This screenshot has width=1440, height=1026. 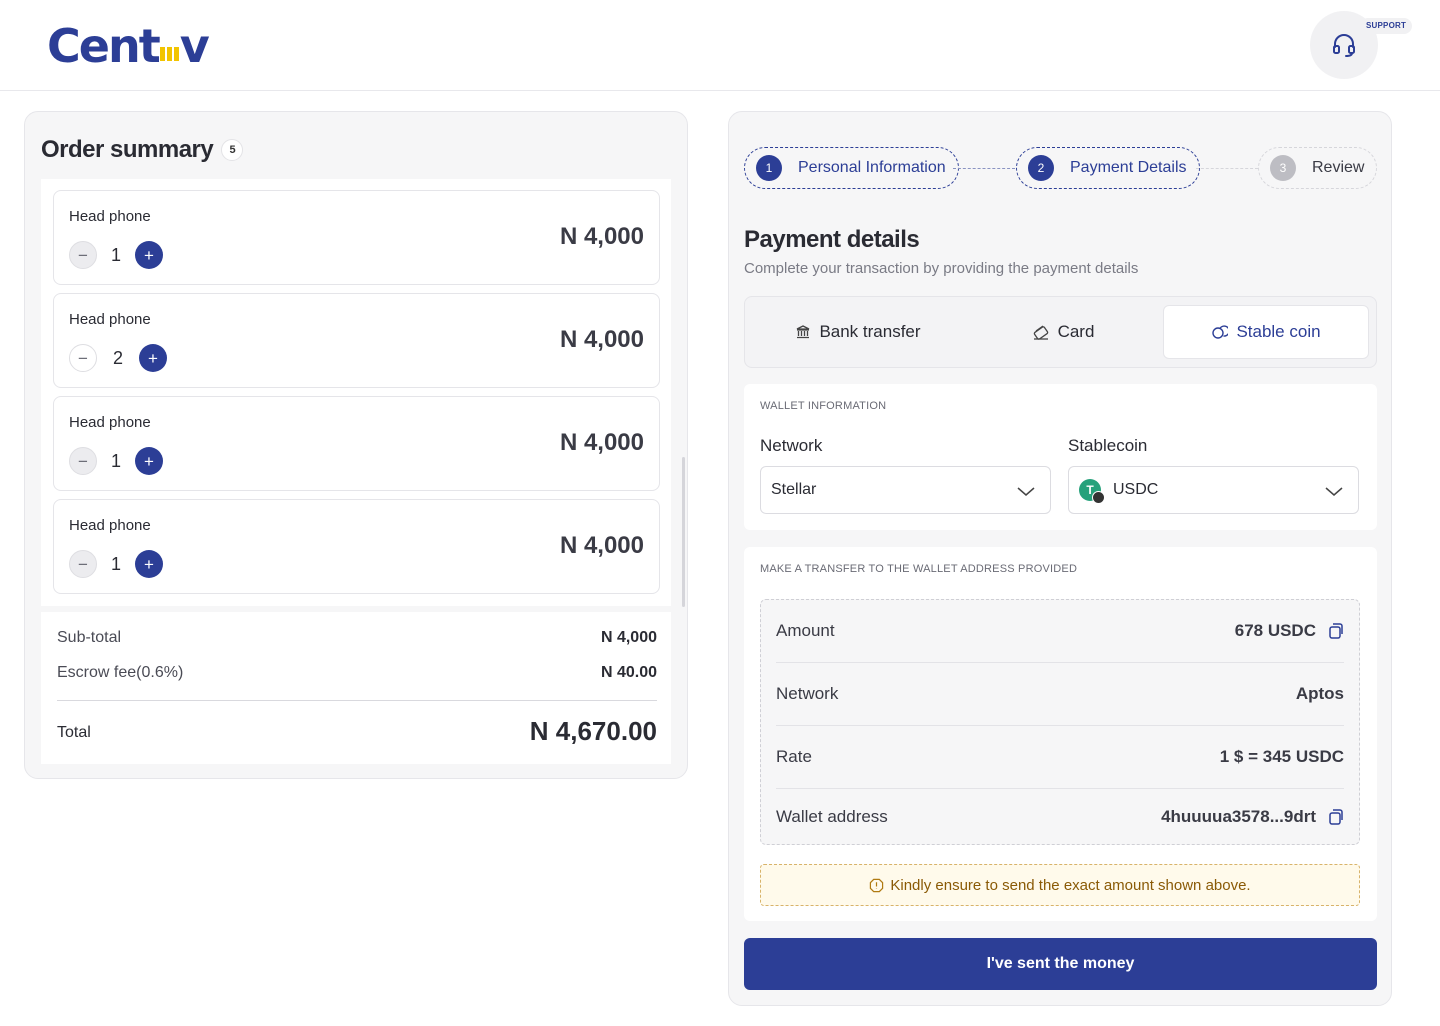 What do you see at coordinates (794, 756) in the screenshot?
I see `rate-label: Rate` at bounding box center [794, 756].